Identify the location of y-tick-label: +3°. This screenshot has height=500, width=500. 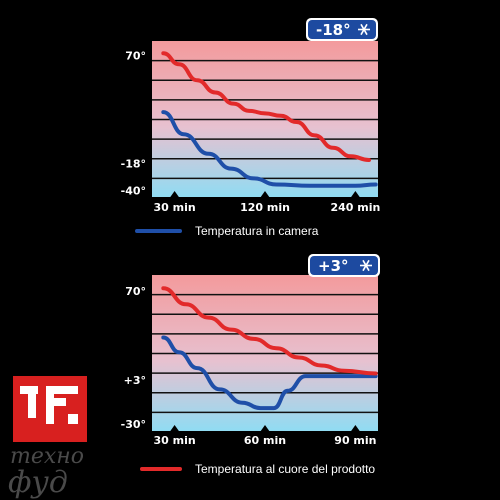
(135, 380).